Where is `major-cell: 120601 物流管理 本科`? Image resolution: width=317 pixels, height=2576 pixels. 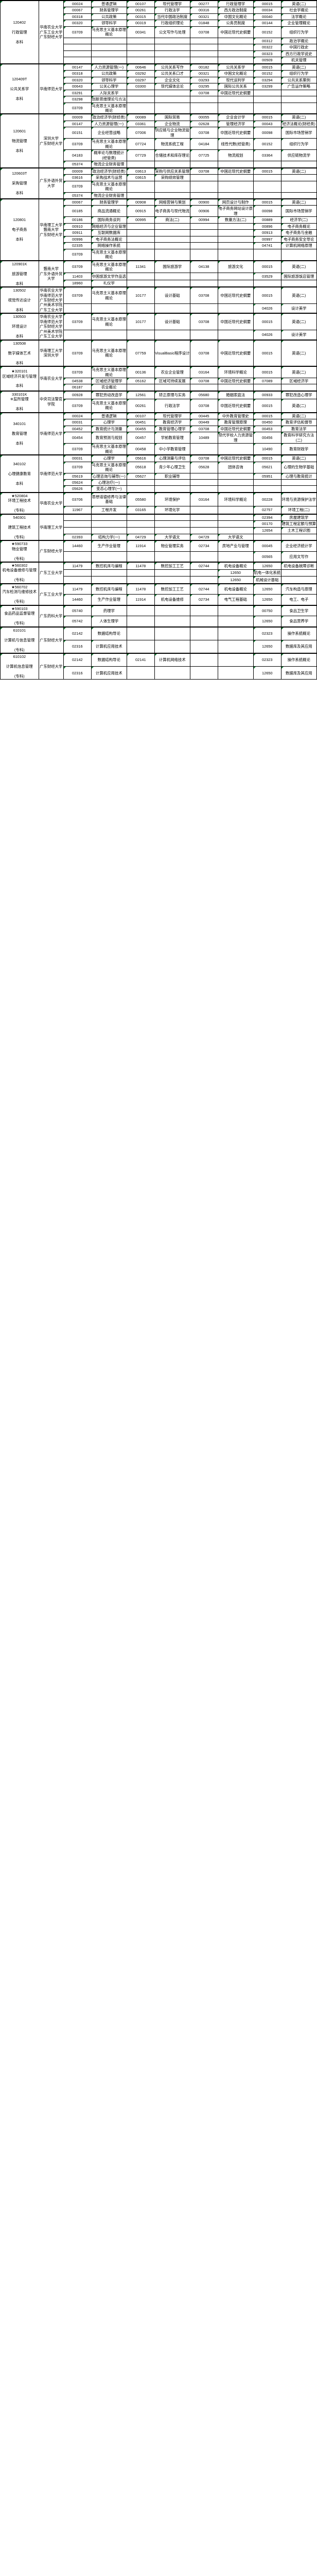
major-cell: 120601 物流管理 本科 is located at coordinates (19, 140).